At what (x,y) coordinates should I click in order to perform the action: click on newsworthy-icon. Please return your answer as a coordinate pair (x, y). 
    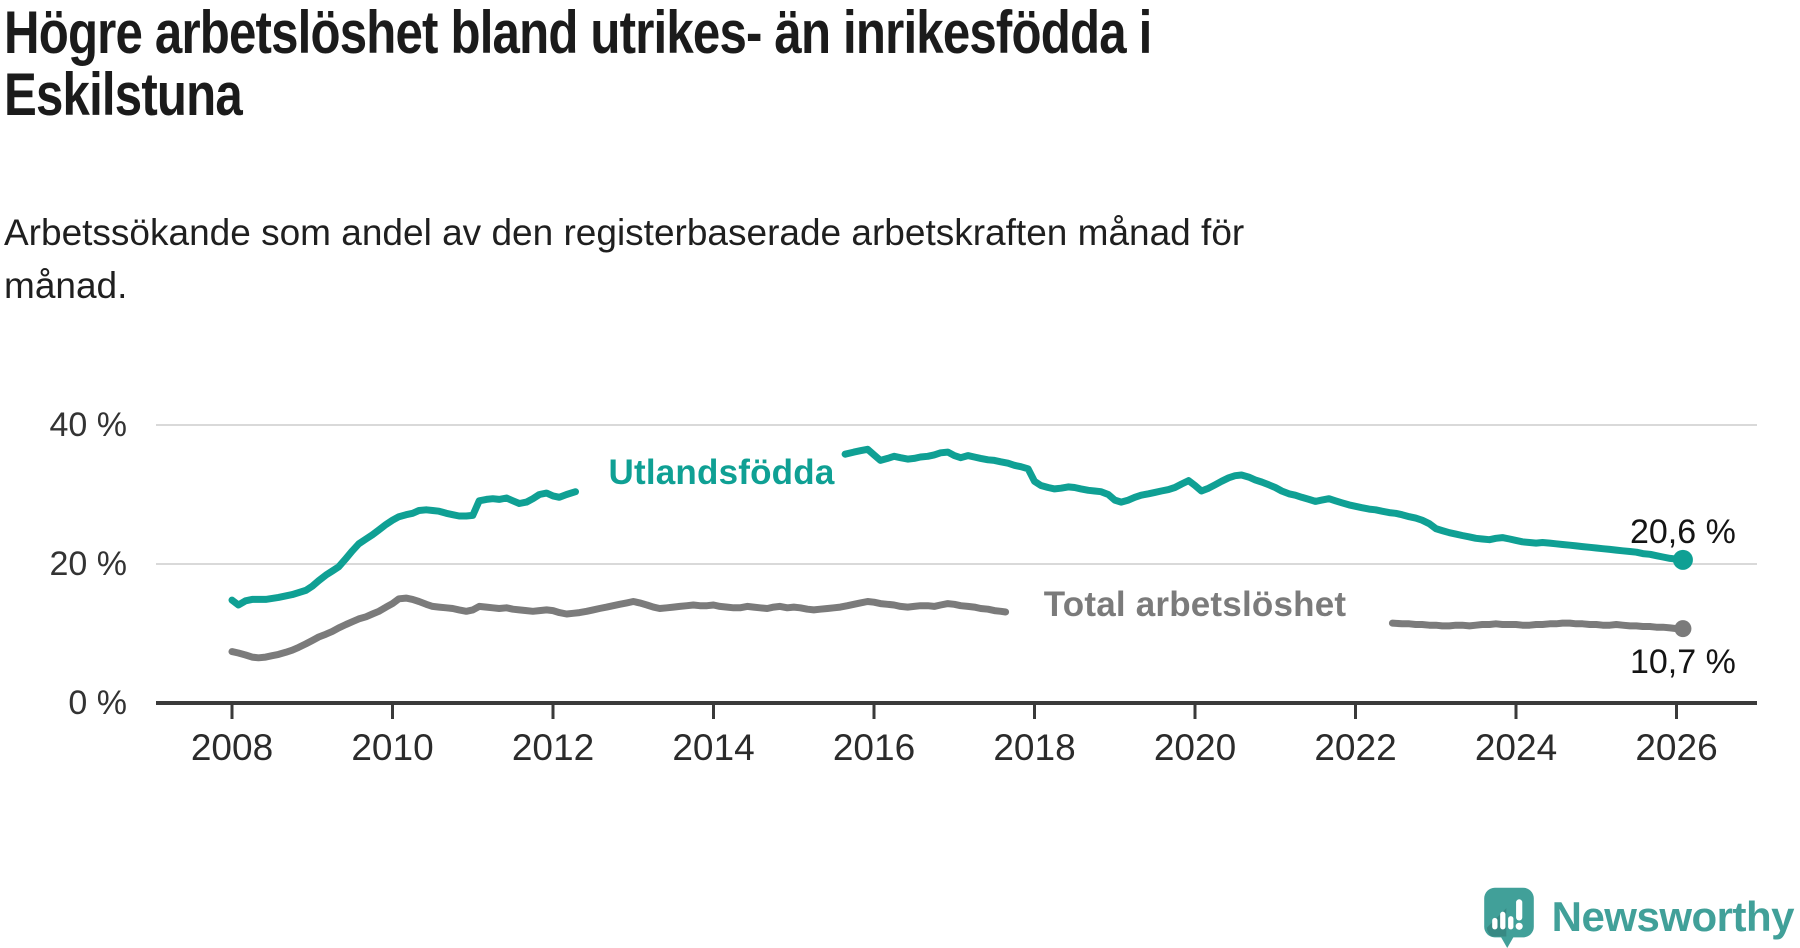
    Looking at the image, I should click on (1508, 917).